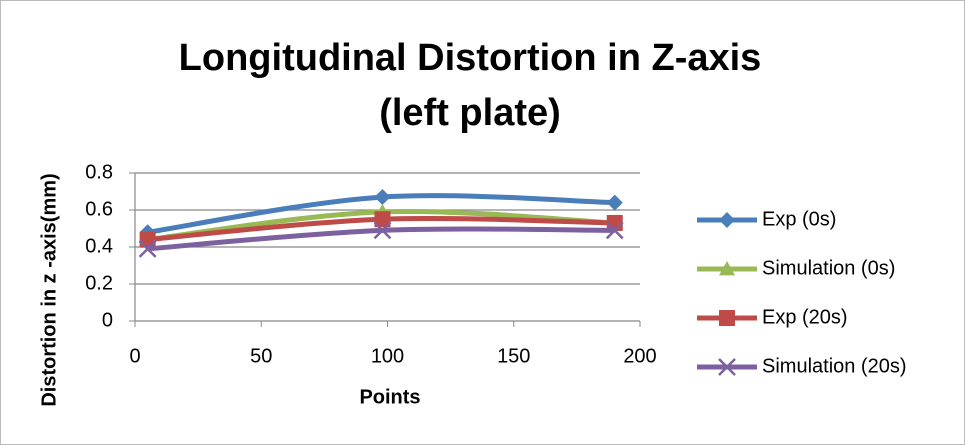  Describe the element at coordinates (389, 397) in the screenshot. I see `x-axis-title: Points` at that location.